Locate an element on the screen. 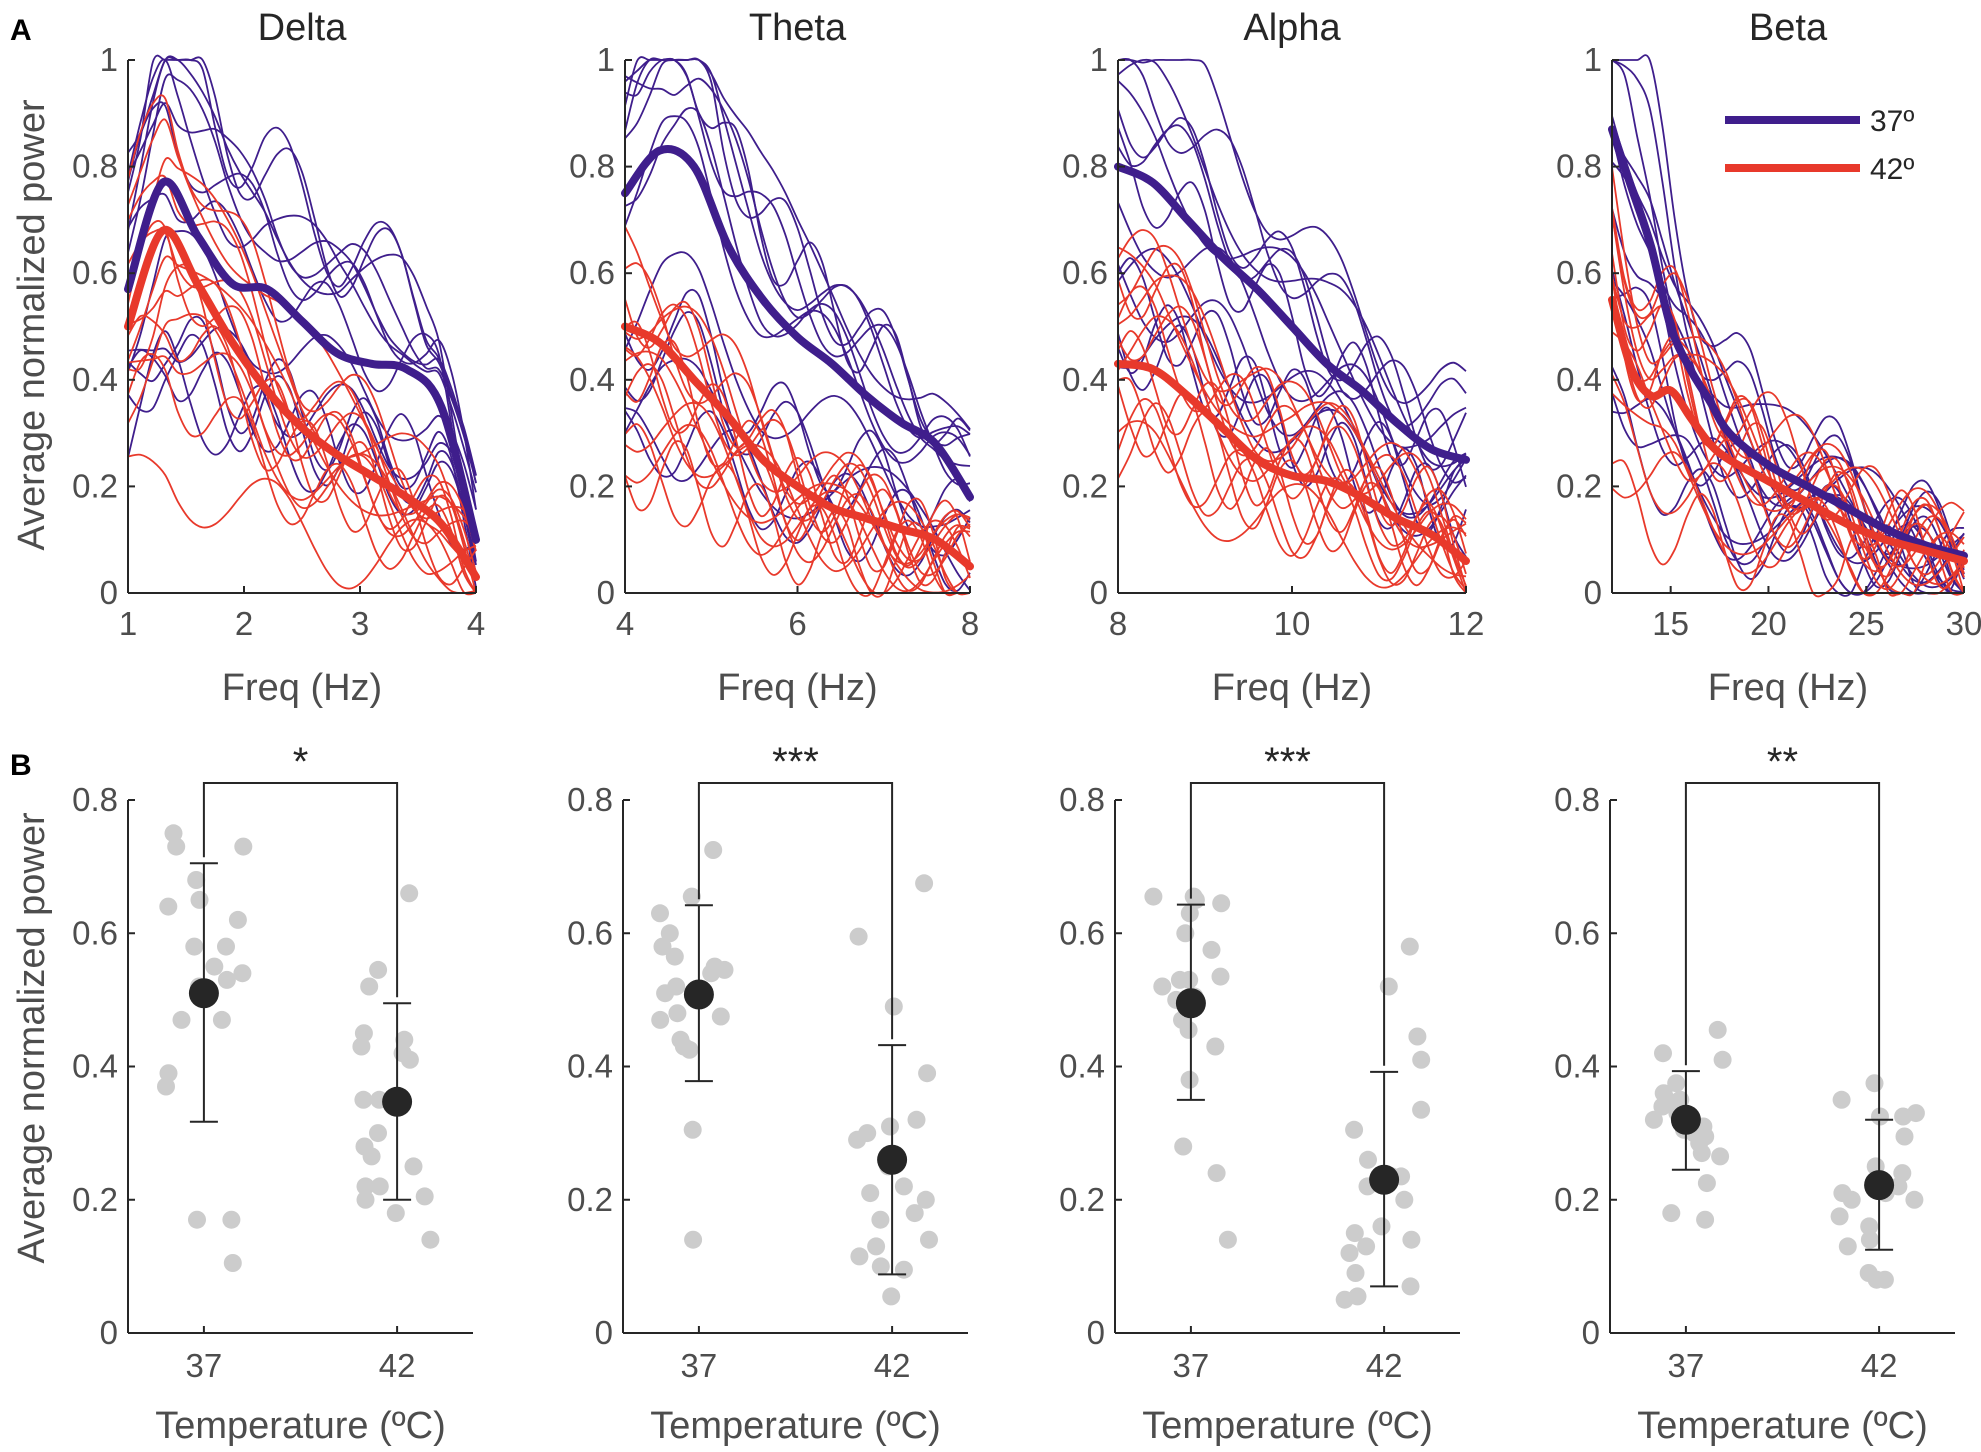 The height and width of the screenshot is (1452, 1981). legend: 37º 42º is located at coordinates (1819, 145).